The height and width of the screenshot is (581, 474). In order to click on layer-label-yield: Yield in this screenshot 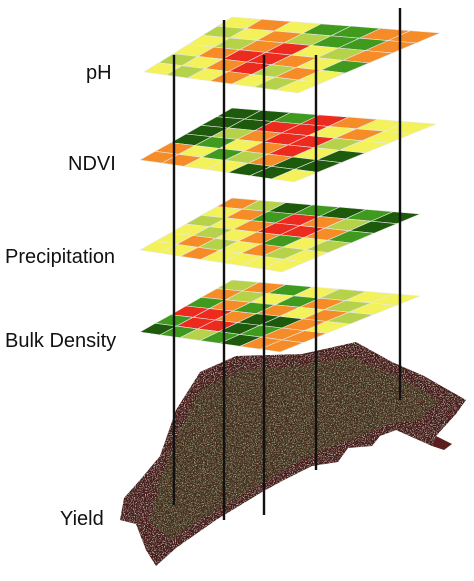, I will do `click(82, 519)`.